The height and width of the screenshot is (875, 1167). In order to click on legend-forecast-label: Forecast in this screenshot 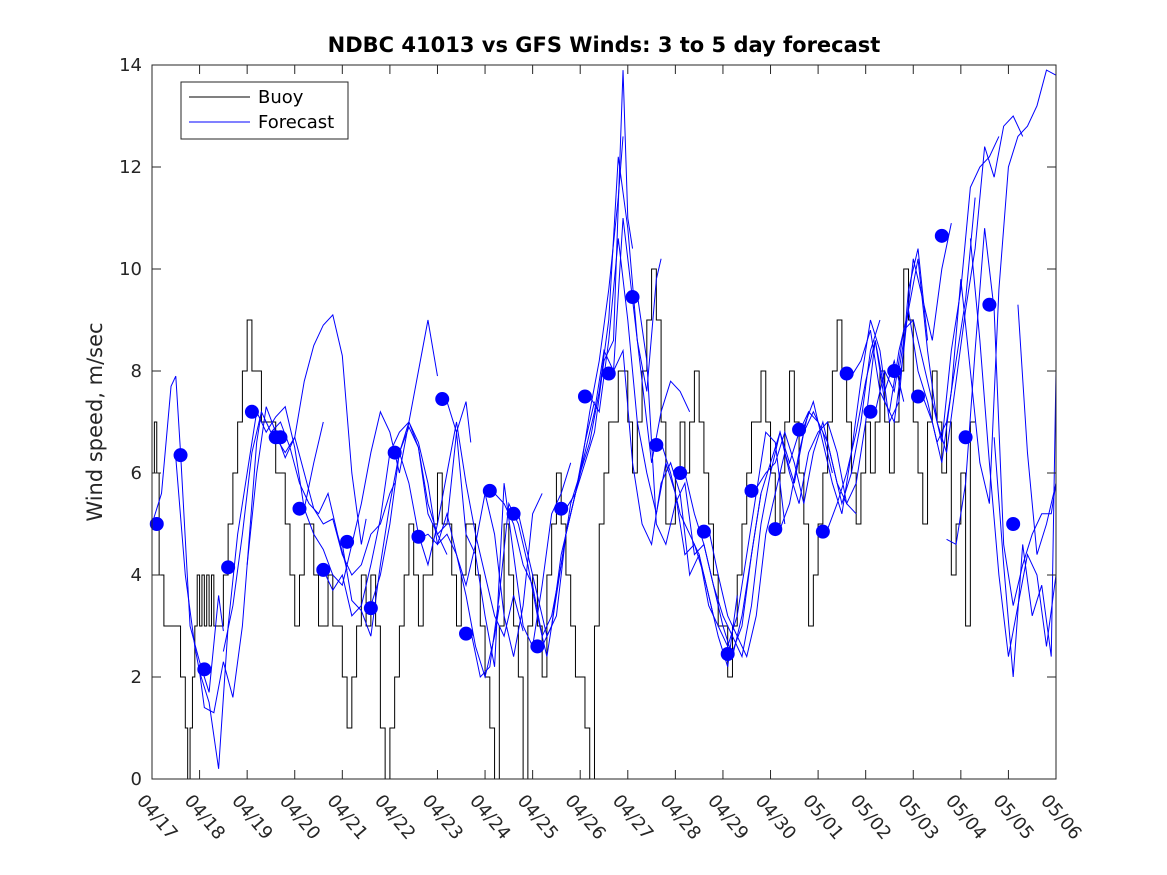, I will do `click(296, 122)`.